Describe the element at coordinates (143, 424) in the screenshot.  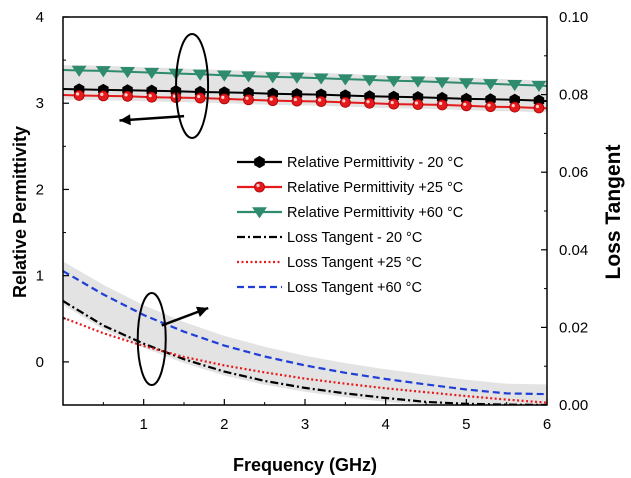
I see `x-tick-label: 1` at that location.